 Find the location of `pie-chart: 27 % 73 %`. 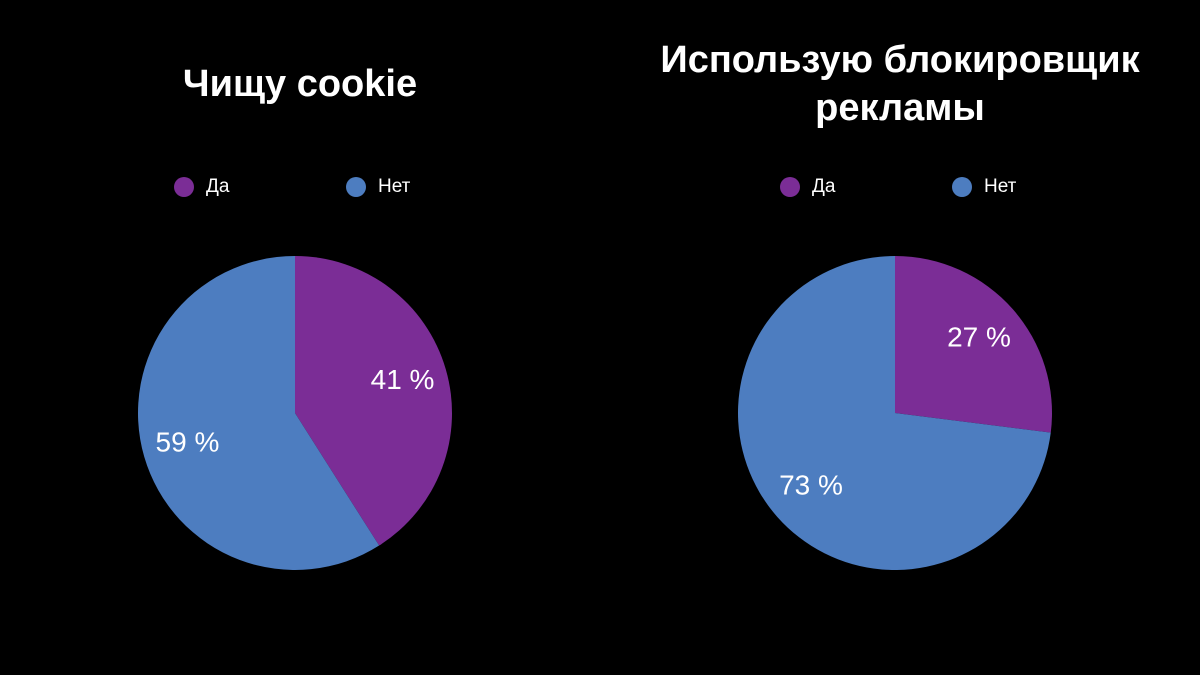

pie-chart: 27 % 73 % is located at coordinates (895, 413).